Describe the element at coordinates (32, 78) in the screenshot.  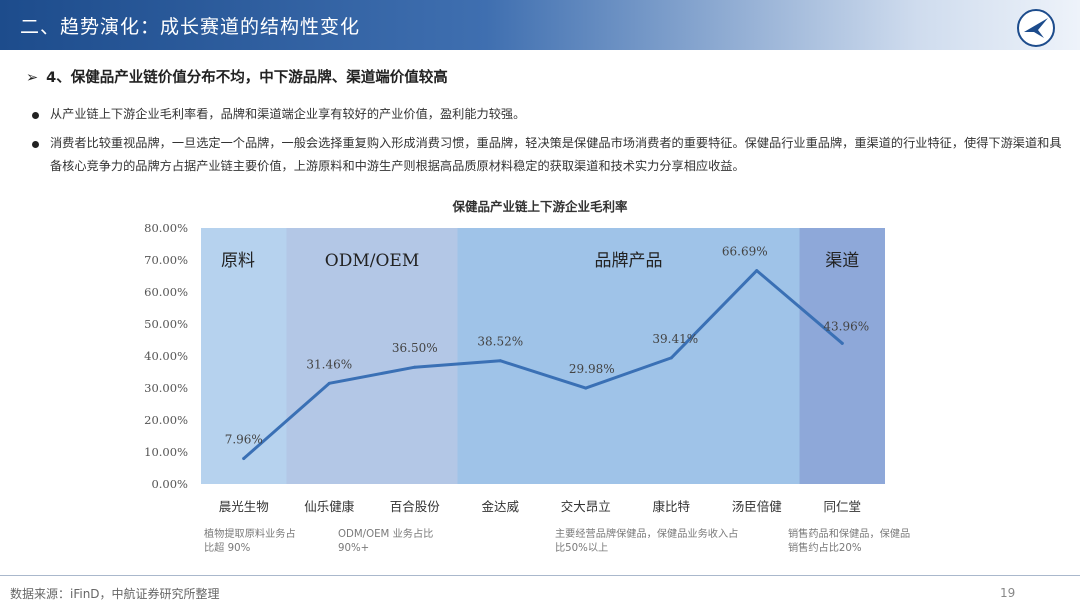
I see `arrow-icon: ➢` at that location.